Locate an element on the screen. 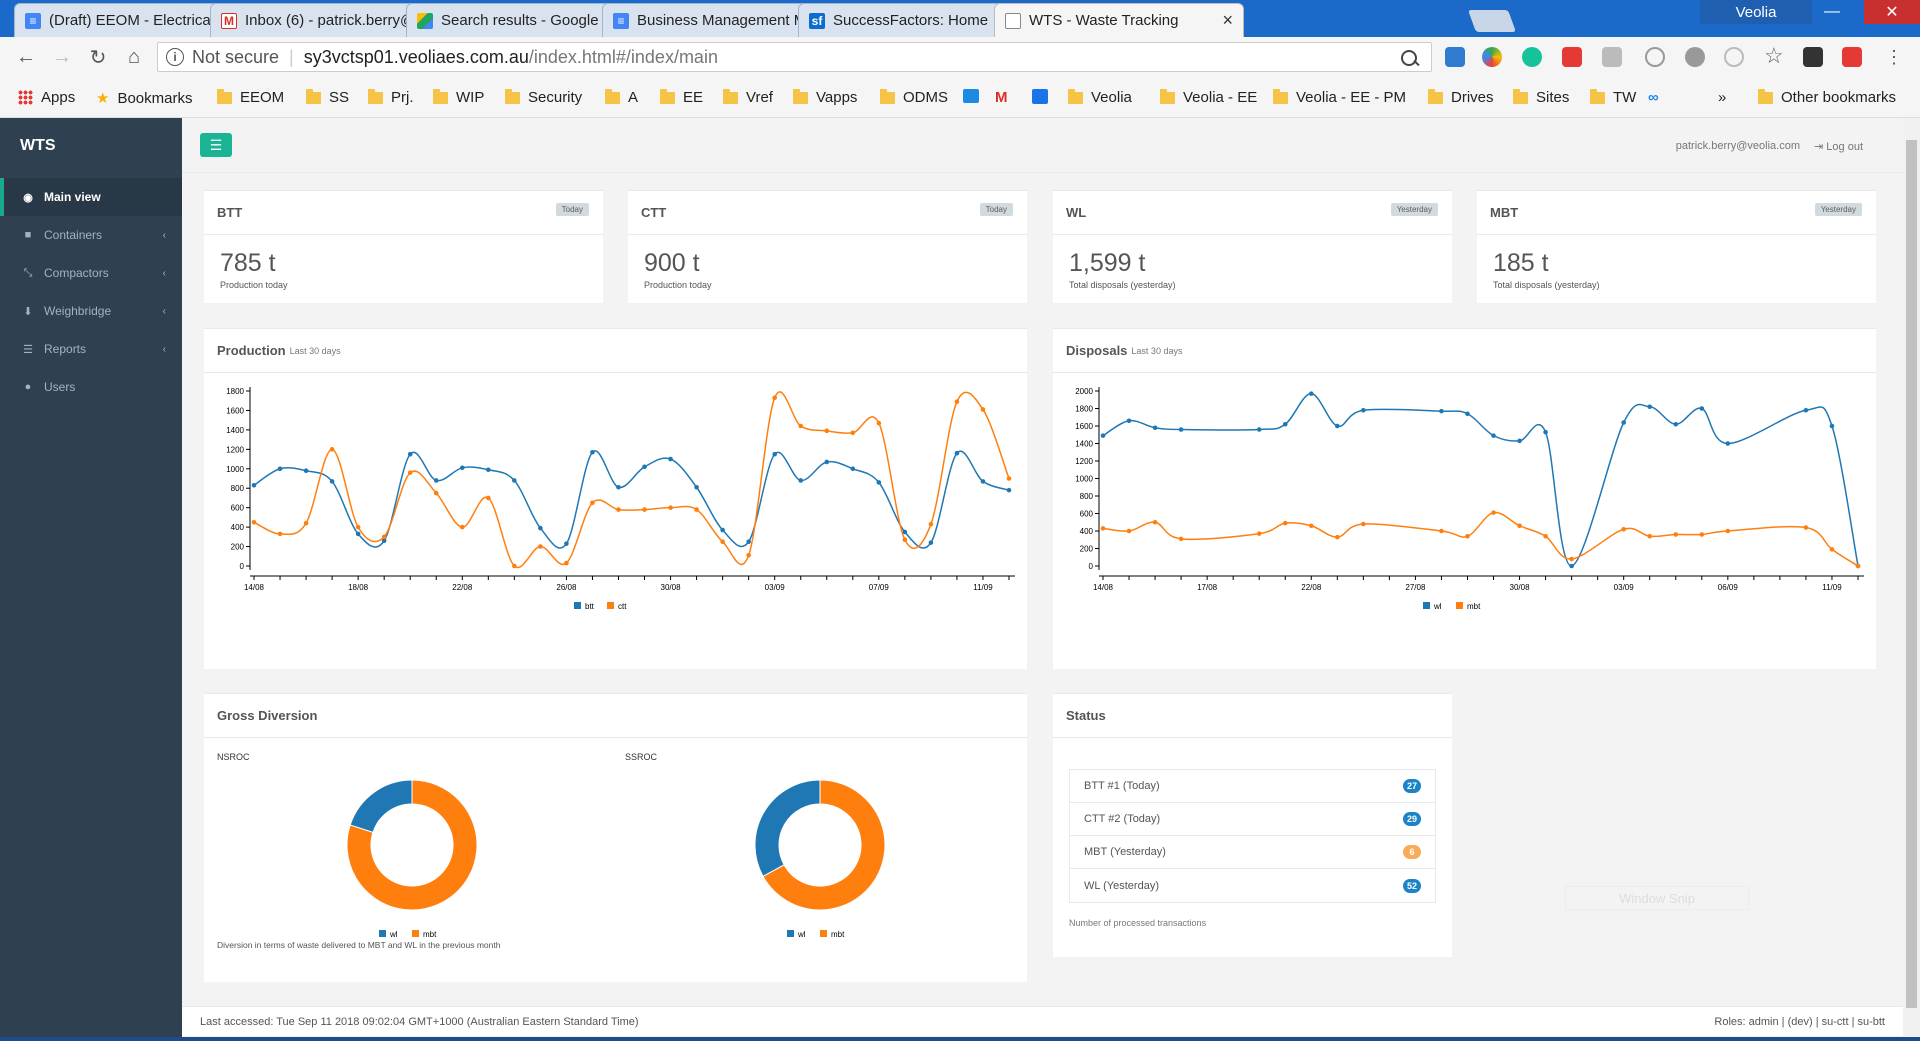  stat-caption: Total disposals (yesterday) is located at coordinates (1546, 285).